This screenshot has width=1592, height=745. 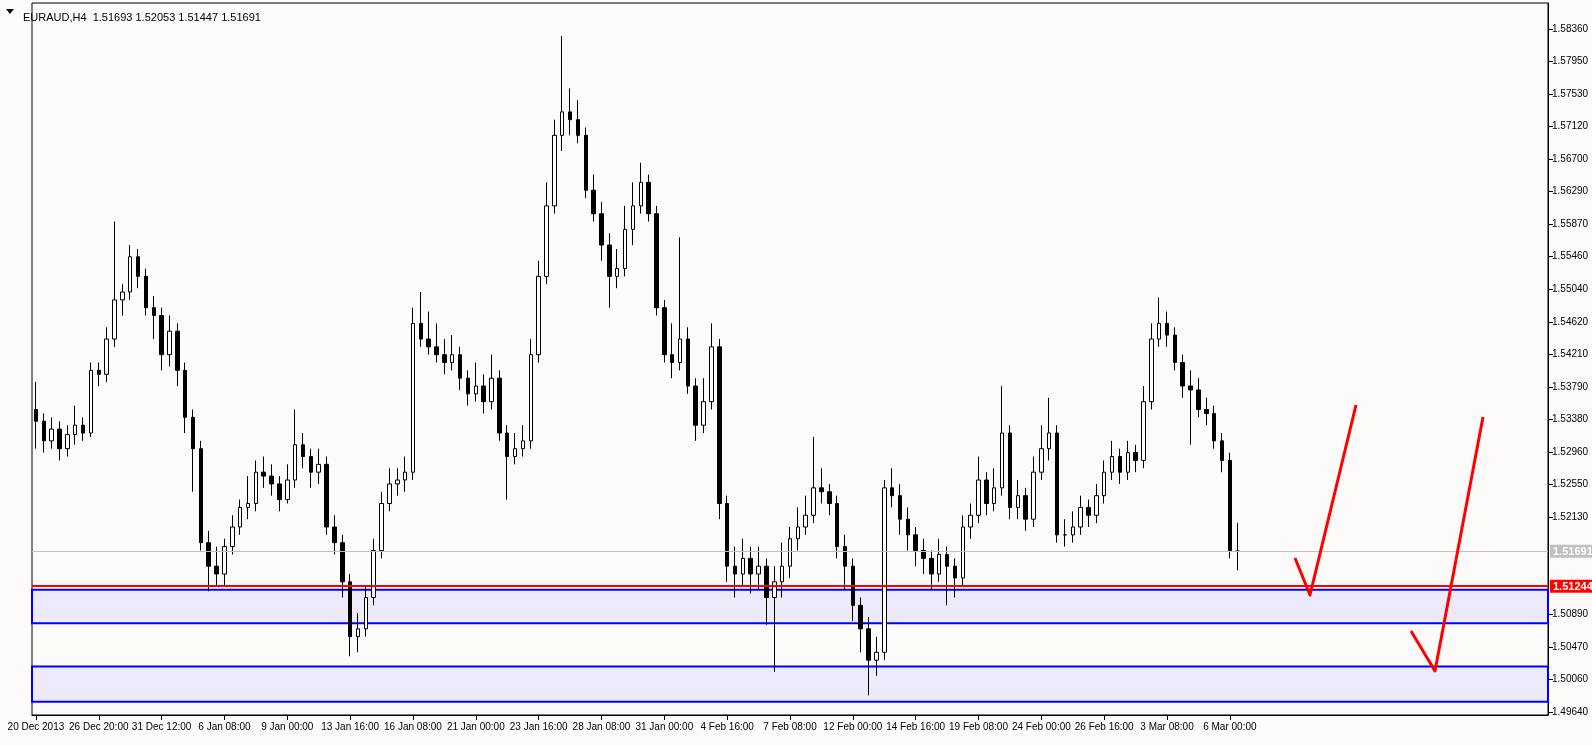 I want to click on x-tick-label: 9 Jan 00:00, so click(x=287, y=726).